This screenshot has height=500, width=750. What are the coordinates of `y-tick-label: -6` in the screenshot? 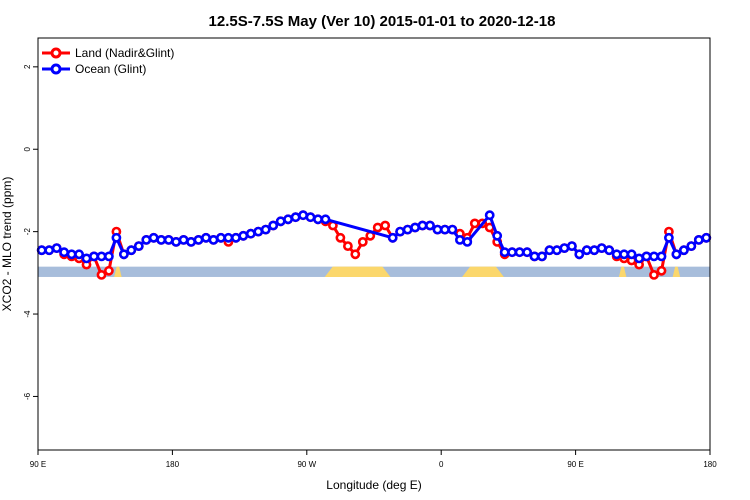 It's located at (27, 396).